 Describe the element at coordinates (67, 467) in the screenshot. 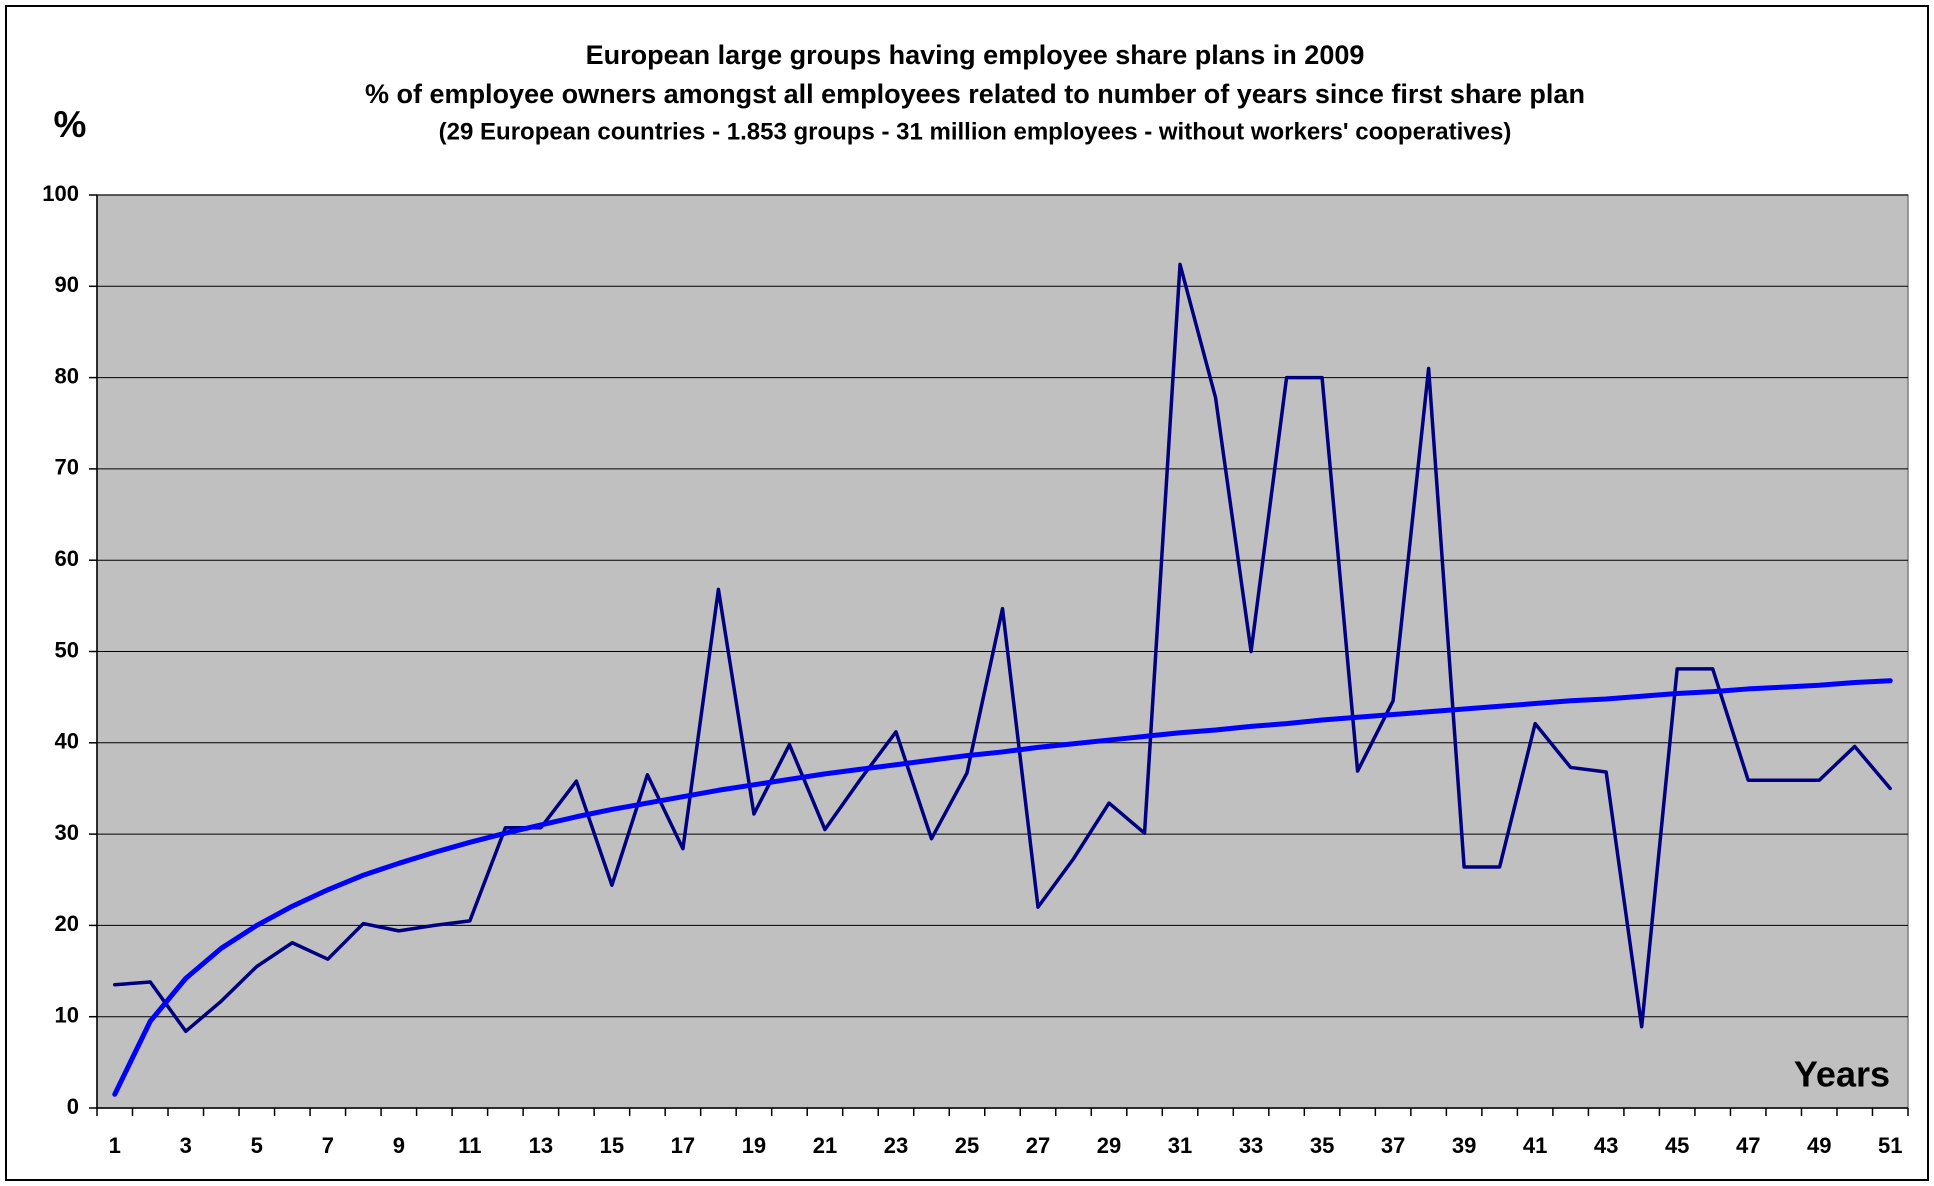

I see `y-tick-label: 70` at that location.